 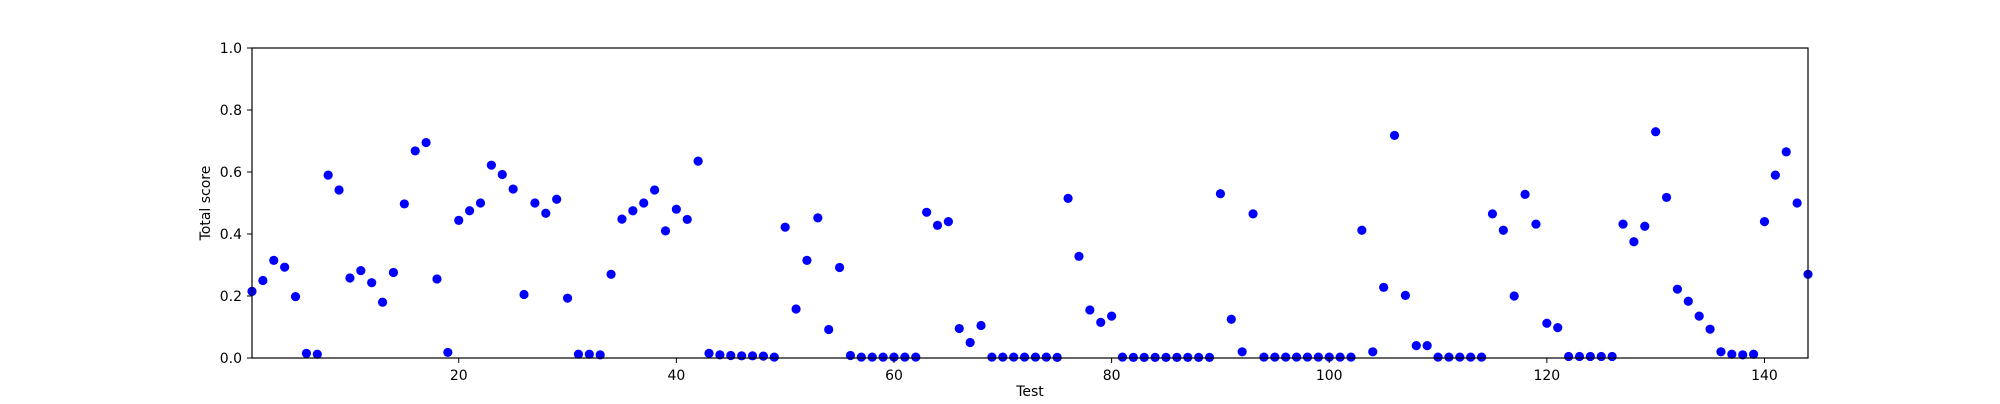 What do you see at coordinates (1546, 376) in the screenshot?
I see `x-tick-label: 120` at bounding box center [1546, 376].